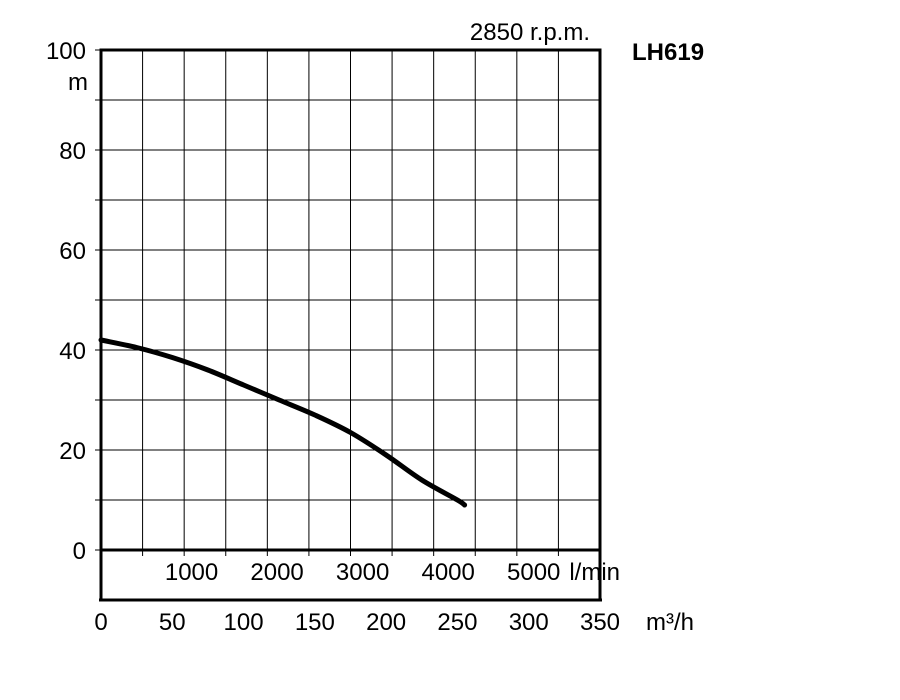  What do you see at coordinates (79, 551) in the screenshot?
I see `y-tick-label: 0` at bounding box center [79, 551].